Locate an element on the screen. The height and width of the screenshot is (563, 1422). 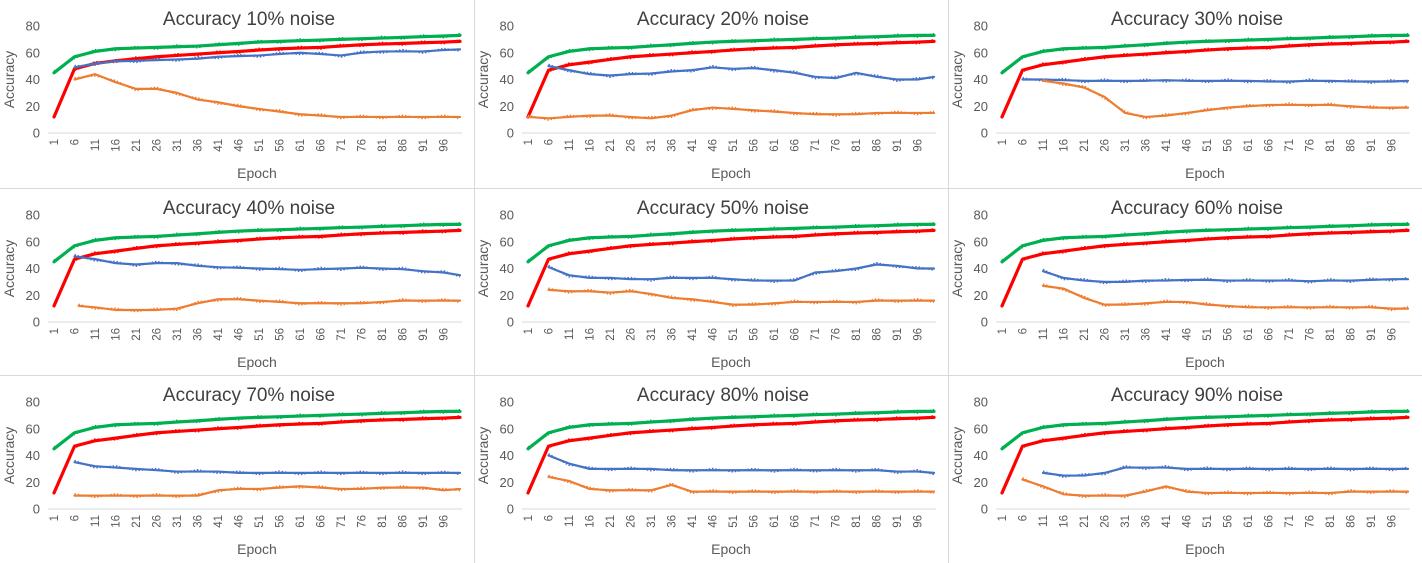
chart-title: Accuracy 20% noise is located at coordinates (723, 19).